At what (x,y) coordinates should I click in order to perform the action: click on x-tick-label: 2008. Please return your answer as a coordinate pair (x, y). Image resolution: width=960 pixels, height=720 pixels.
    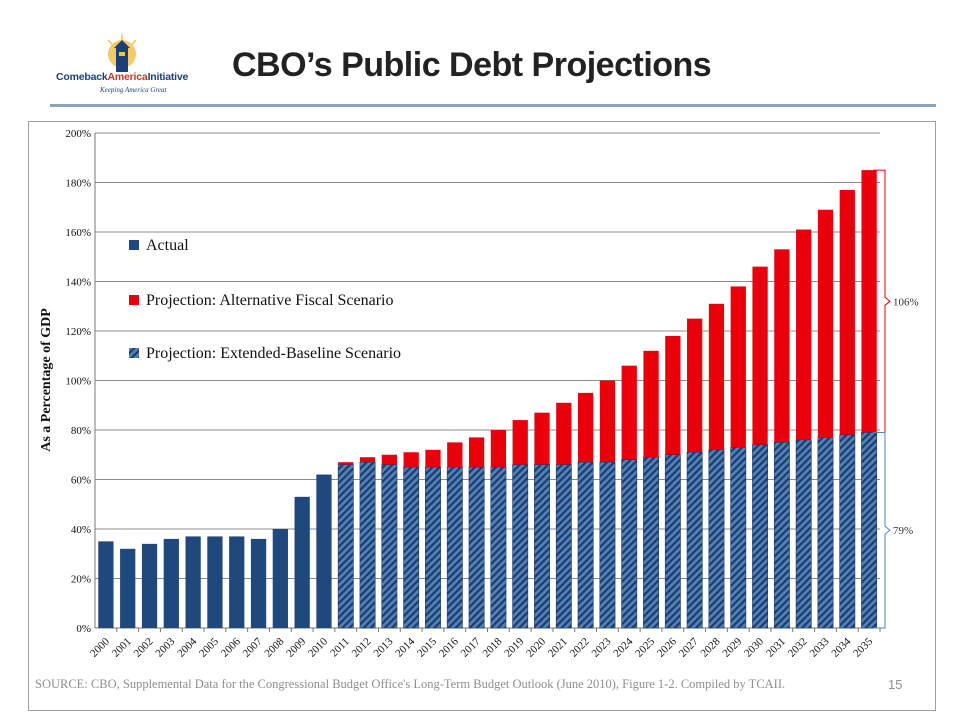
    Looking at the image, I should click on (274, 647).